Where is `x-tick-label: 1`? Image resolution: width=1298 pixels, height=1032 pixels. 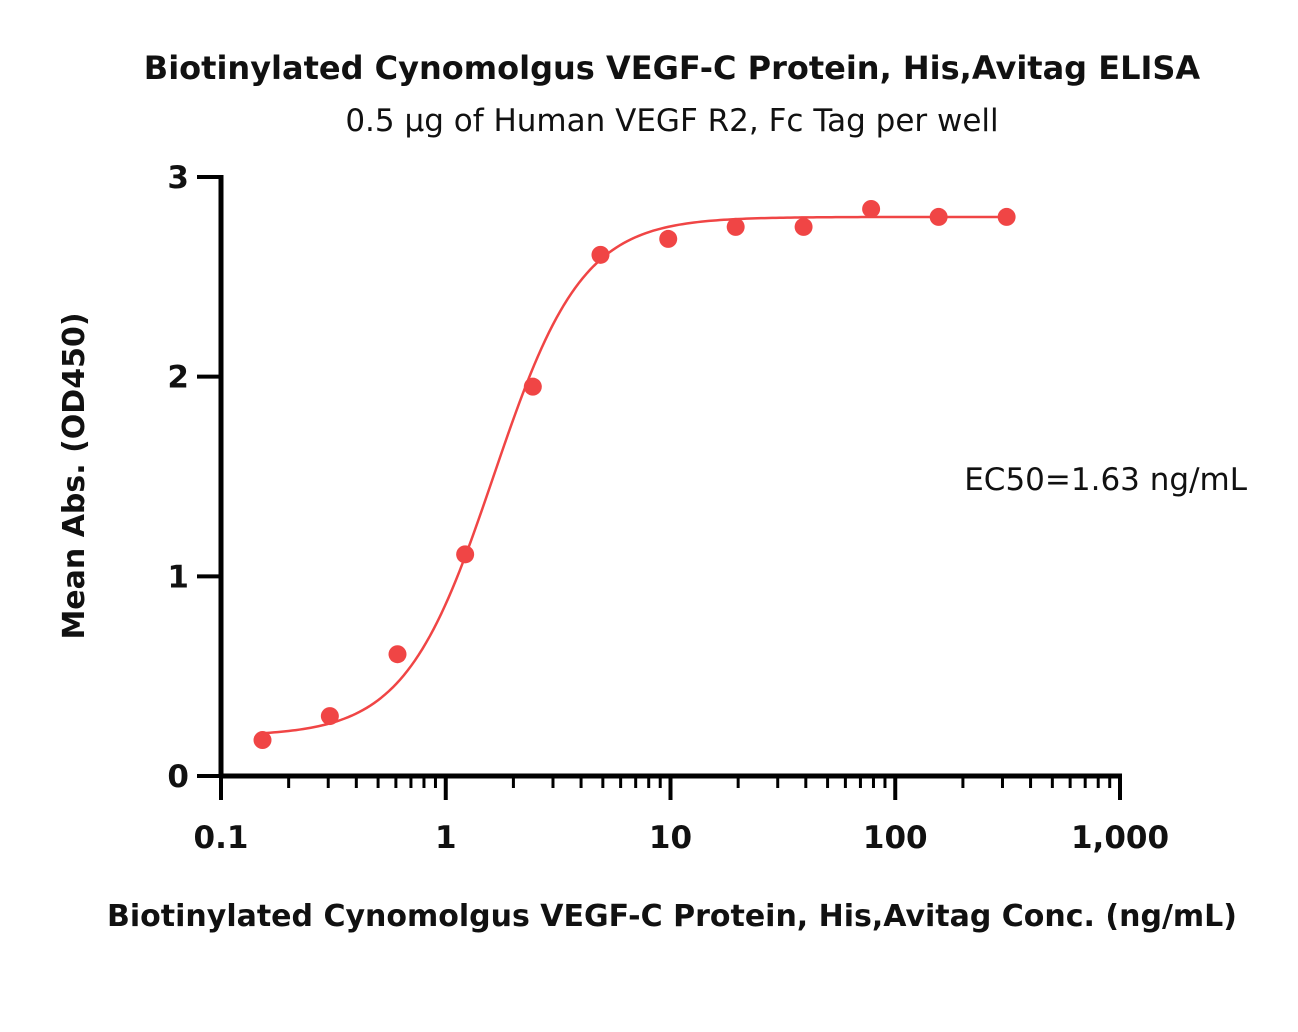 x-tick-label: 1 is located at coordinates (446, 838).